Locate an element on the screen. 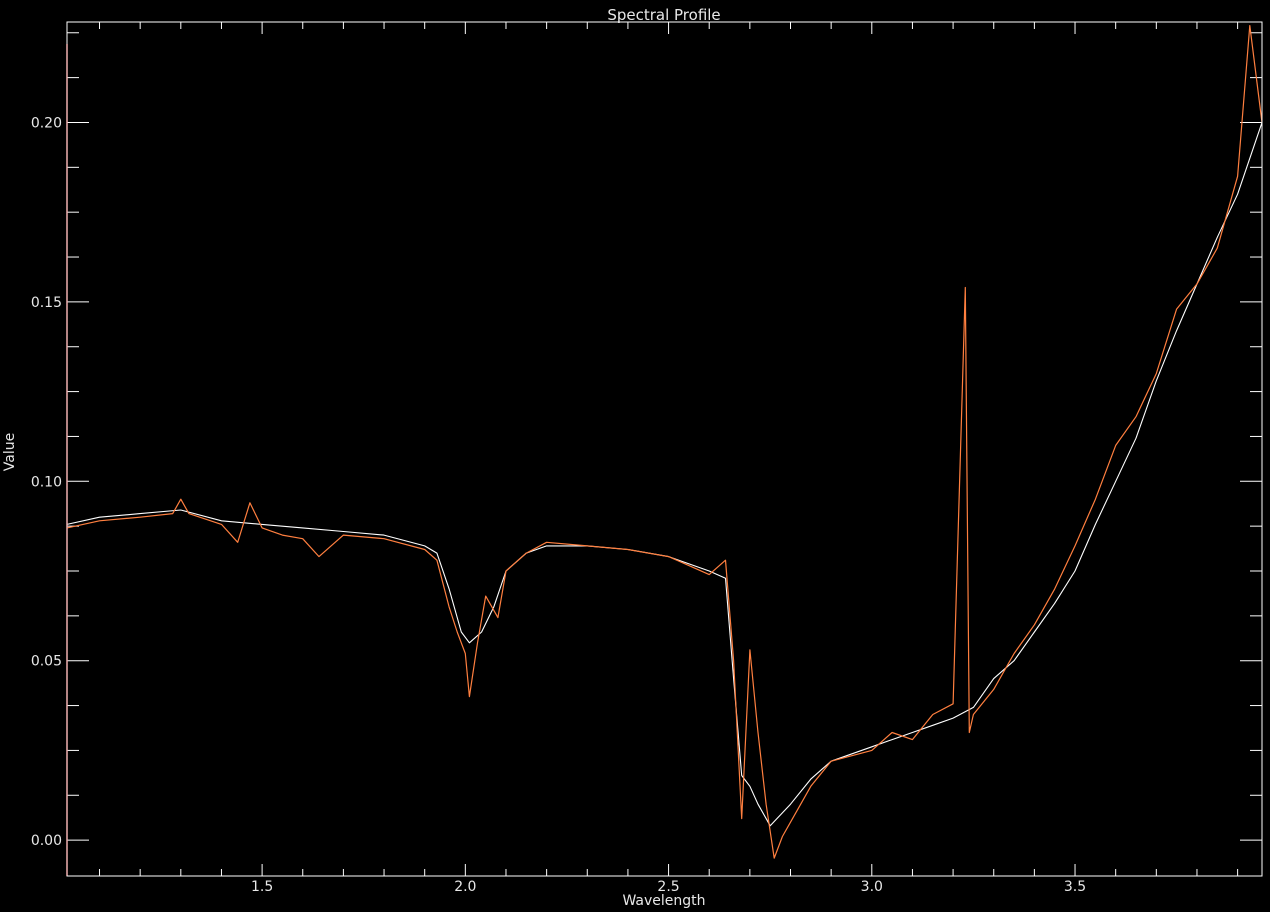  x-tick-label: 2.0 is located at coordinates (465, 887).